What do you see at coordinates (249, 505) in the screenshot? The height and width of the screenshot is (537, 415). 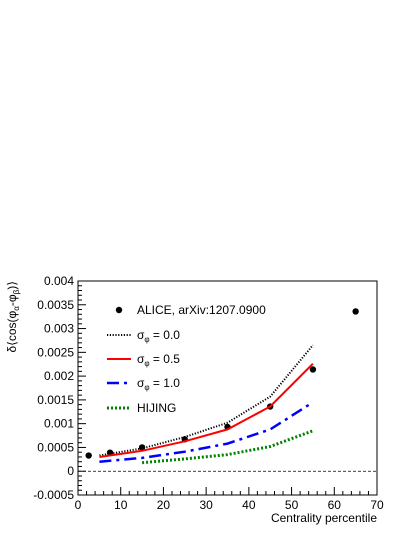 I see `x-tick-label: 40` at bounding box center [249, 505].